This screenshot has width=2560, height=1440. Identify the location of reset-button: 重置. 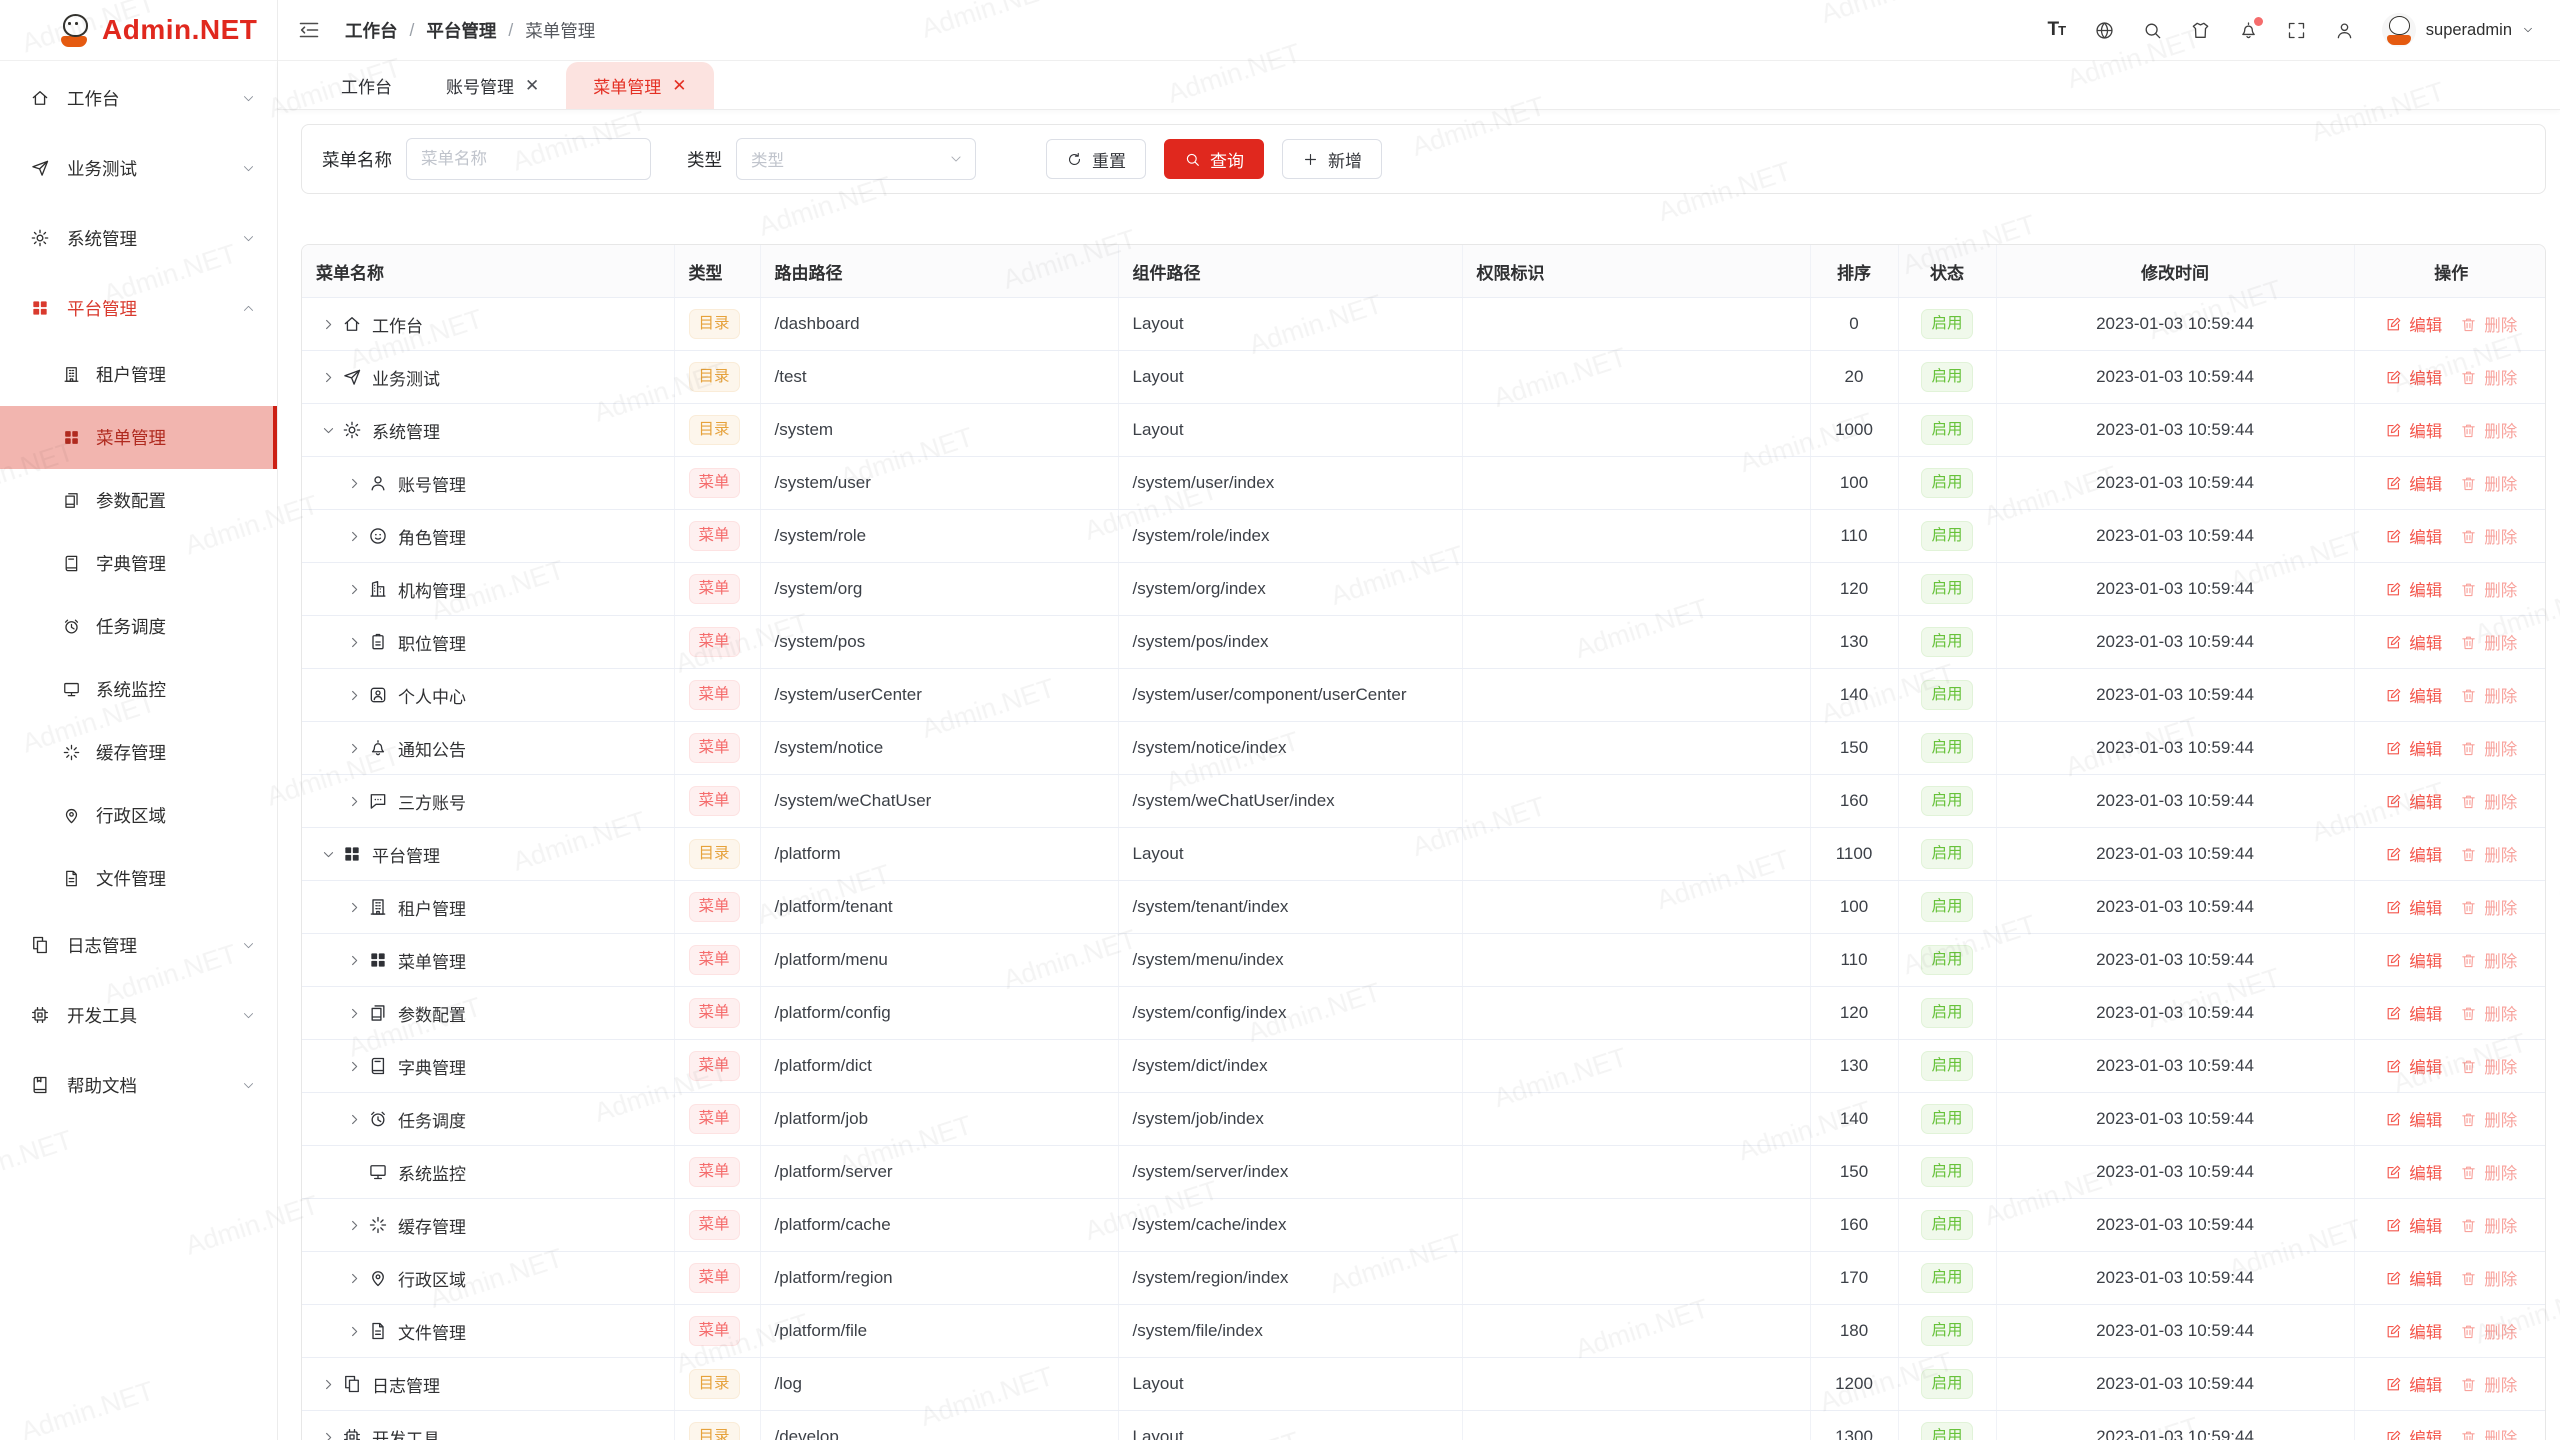
(1096, 159).